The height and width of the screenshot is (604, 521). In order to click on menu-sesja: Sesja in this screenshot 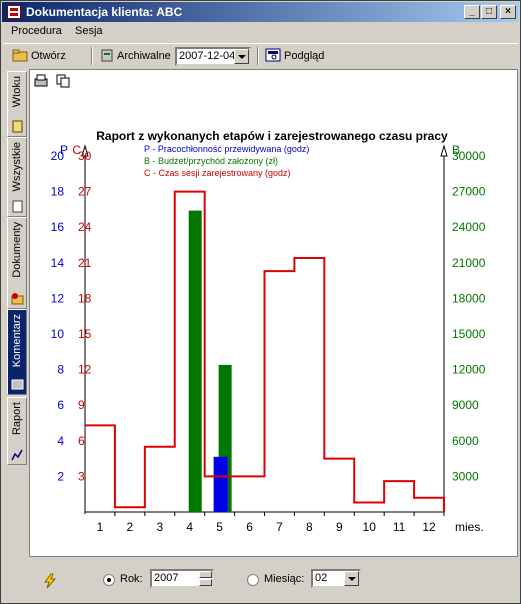, I will do `click(89, 31)`.